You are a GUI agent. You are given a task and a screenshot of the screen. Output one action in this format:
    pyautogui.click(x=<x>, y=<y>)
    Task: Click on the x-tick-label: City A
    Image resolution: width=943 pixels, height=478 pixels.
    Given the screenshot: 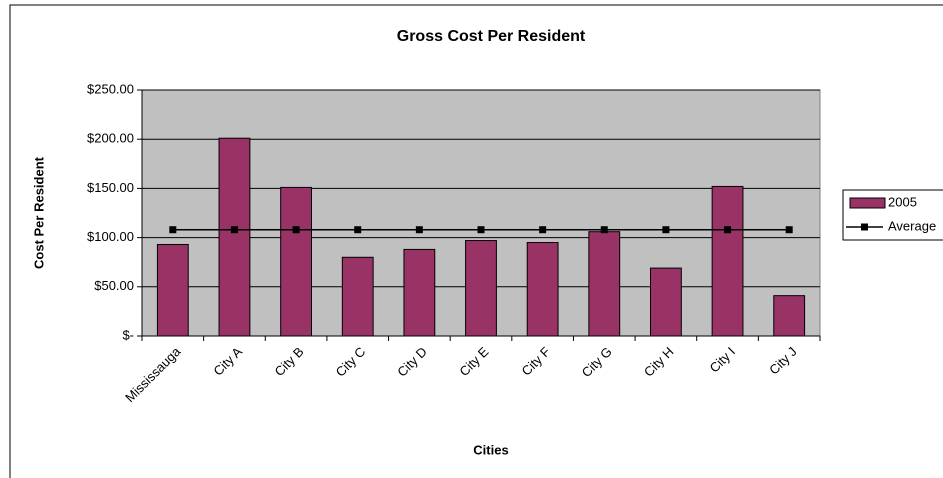 What is the action you would take?
    pyautogui.click(x=227, y=361)
    